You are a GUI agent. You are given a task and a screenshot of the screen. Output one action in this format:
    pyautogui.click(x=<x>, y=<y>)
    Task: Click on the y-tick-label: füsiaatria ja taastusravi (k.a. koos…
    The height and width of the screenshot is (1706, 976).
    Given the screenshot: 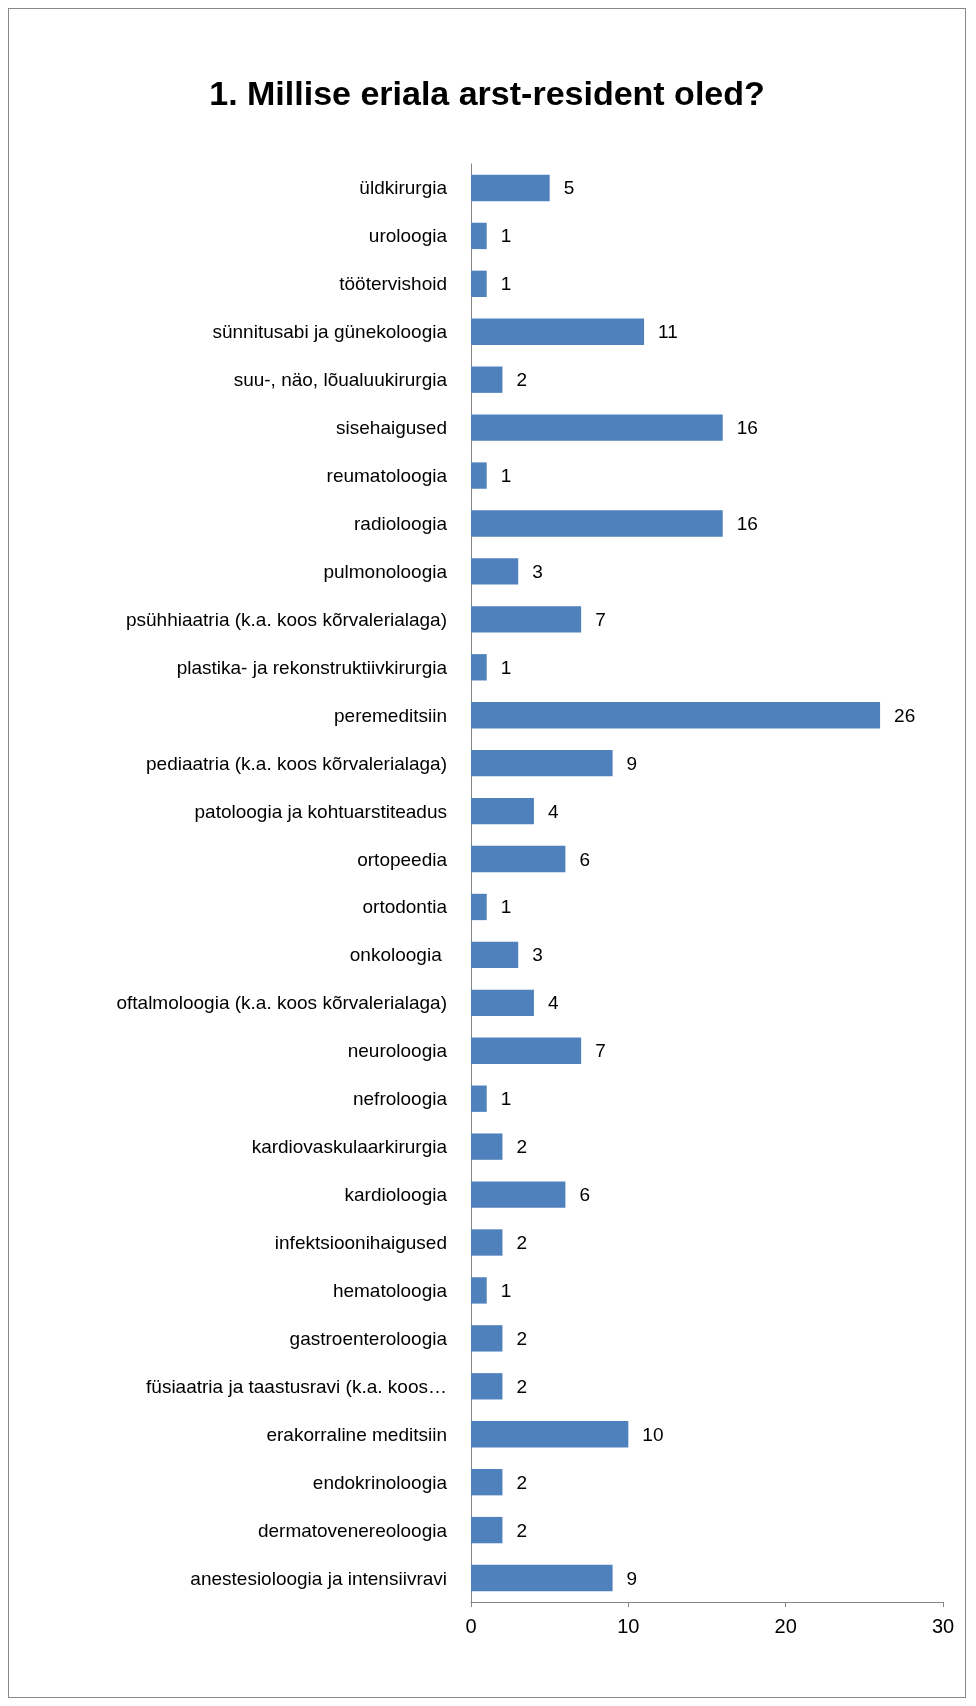 What is the action you would take?
    pyautogui.click(x=296, y=1386)
    